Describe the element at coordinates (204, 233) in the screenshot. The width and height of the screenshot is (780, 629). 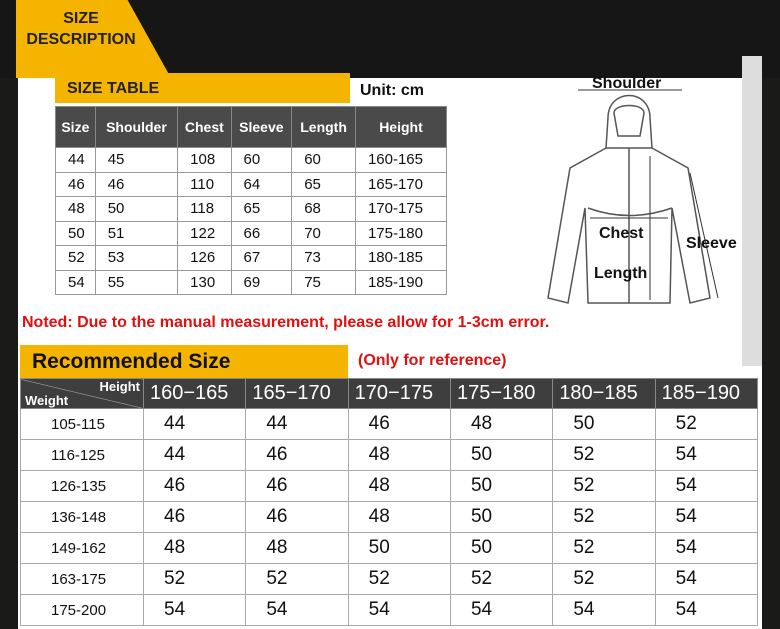
I see `table-cell: 122` at that location.